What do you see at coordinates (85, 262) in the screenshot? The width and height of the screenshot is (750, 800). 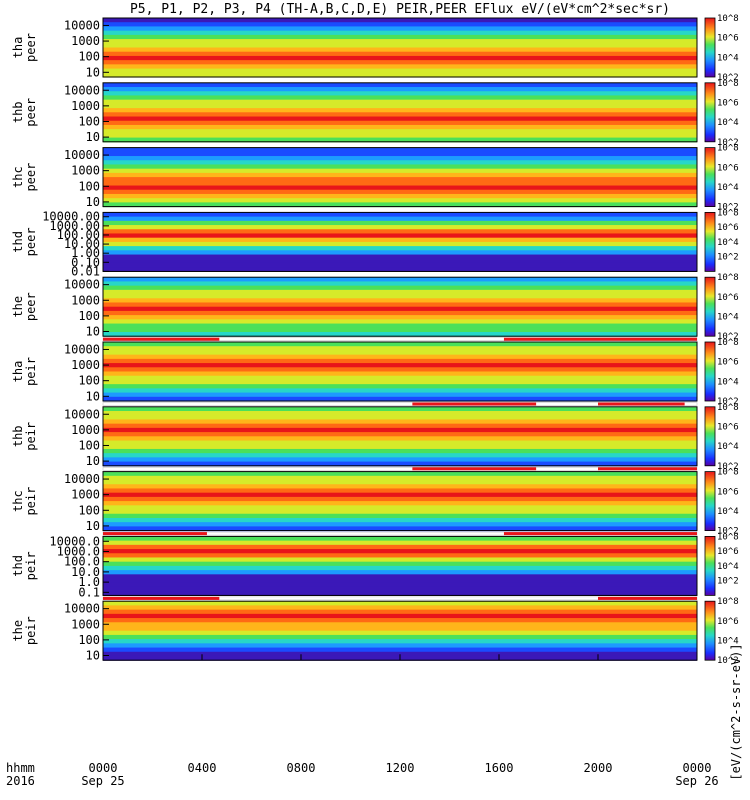 I see `y-tick-label: 0.10` at bounding box center [85, 262].